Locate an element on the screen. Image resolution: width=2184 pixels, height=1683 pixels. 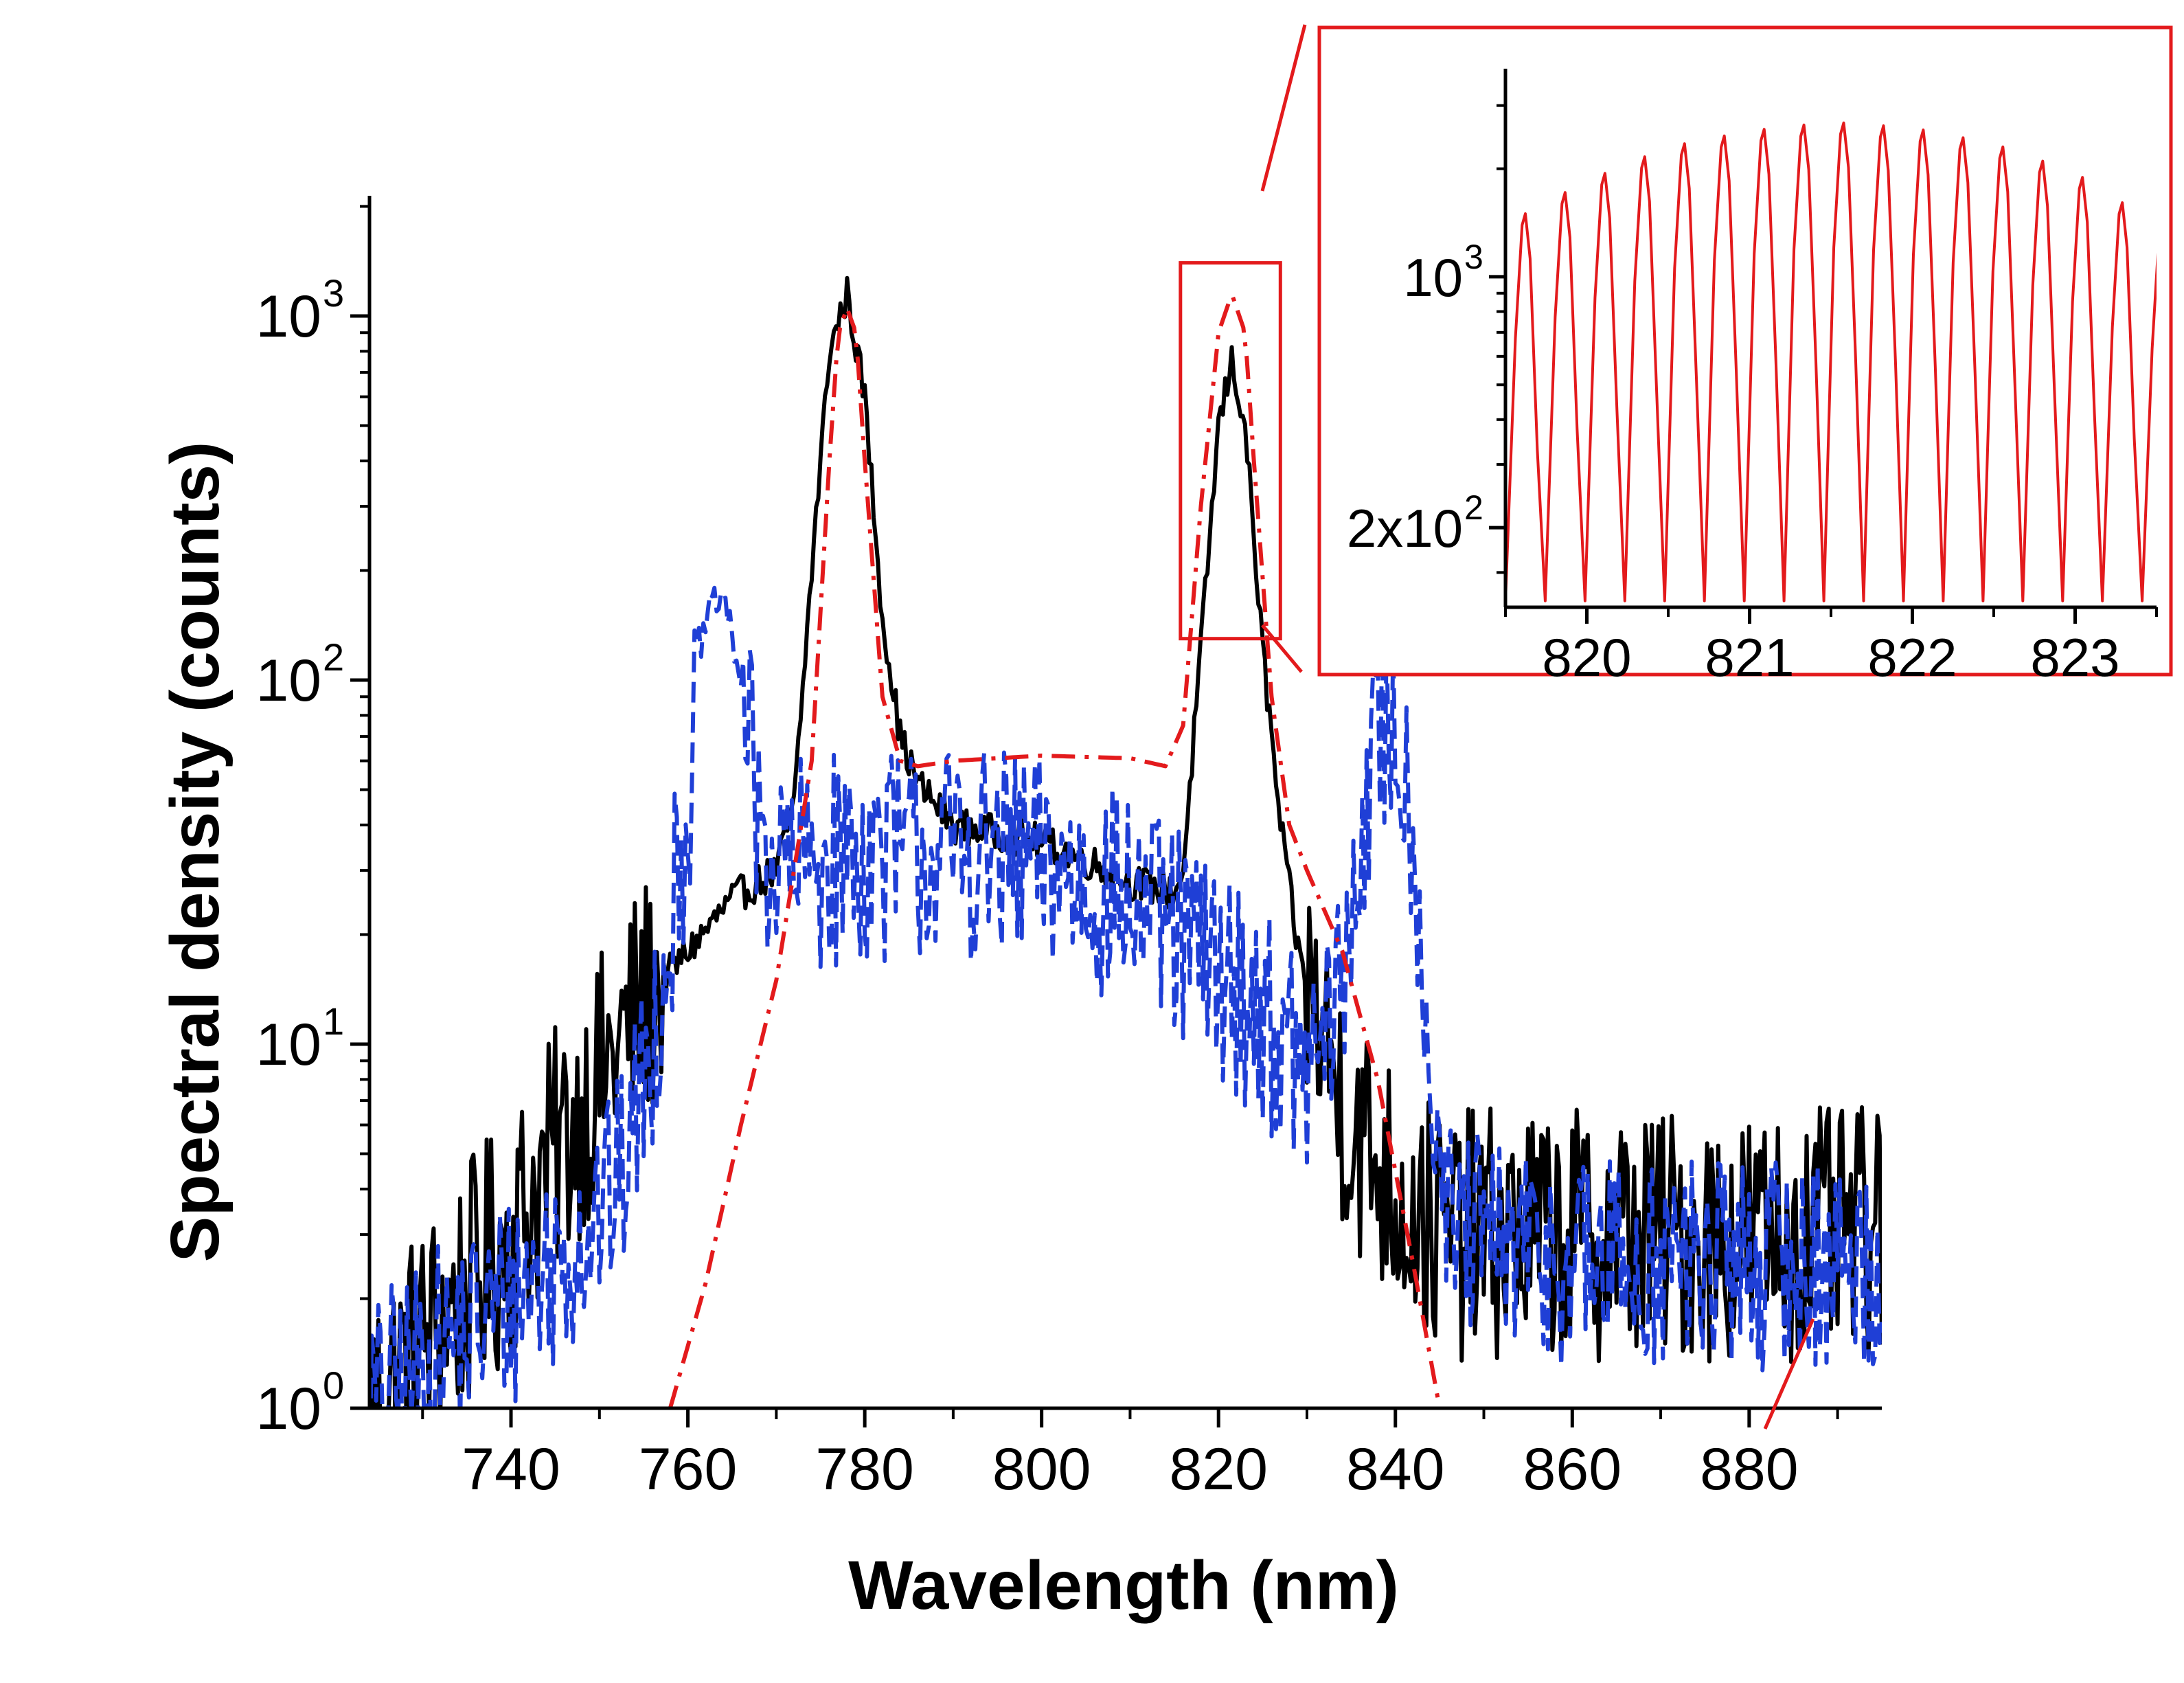
inset-y-tick-label: 10 is located at coordinates (1433, 277).